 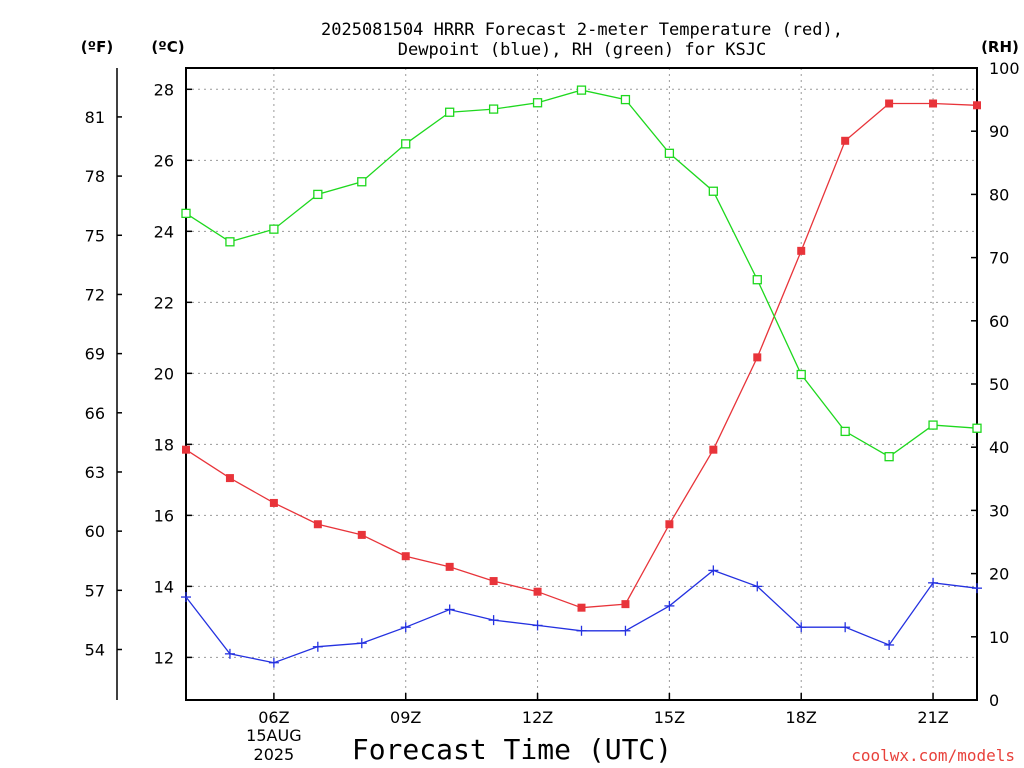 What do you see at coordinates (164, 444) in the screenshot?
I see `celsius-tick-label: 18` at bounding box center [164, 444].